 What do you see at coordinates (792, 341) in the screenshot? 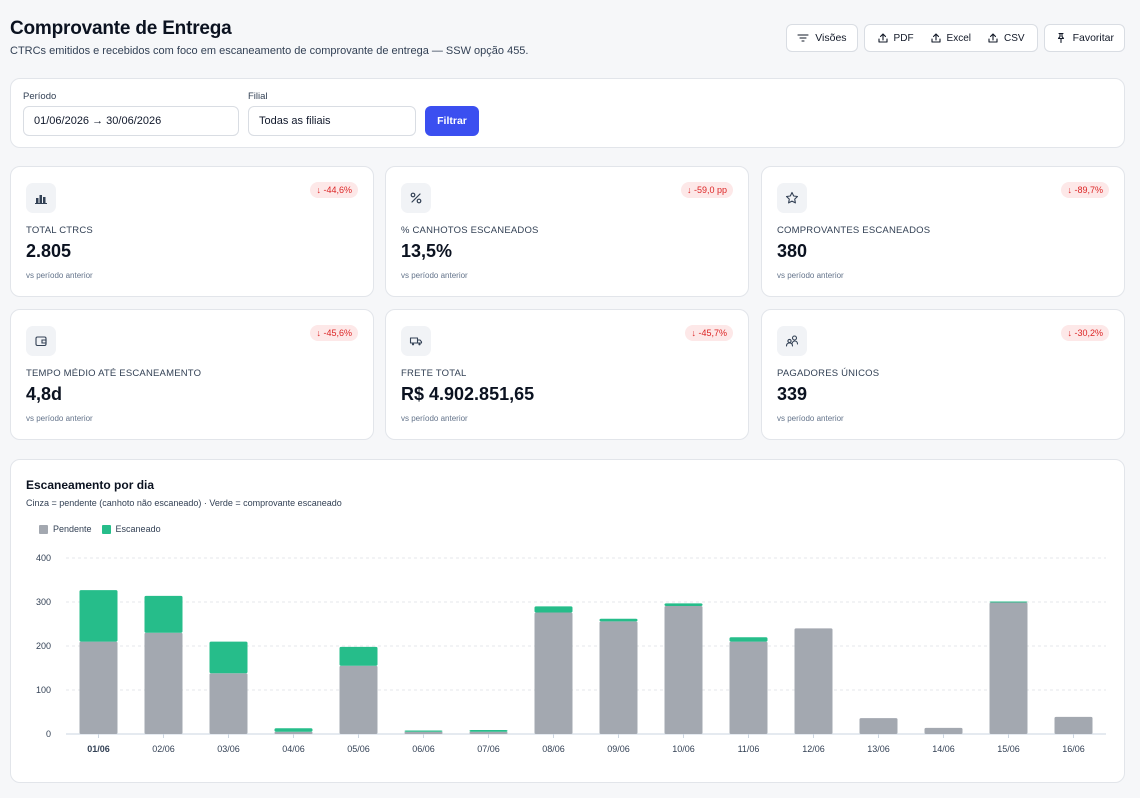
I see `users-icon` at bounding box center [792, 341].